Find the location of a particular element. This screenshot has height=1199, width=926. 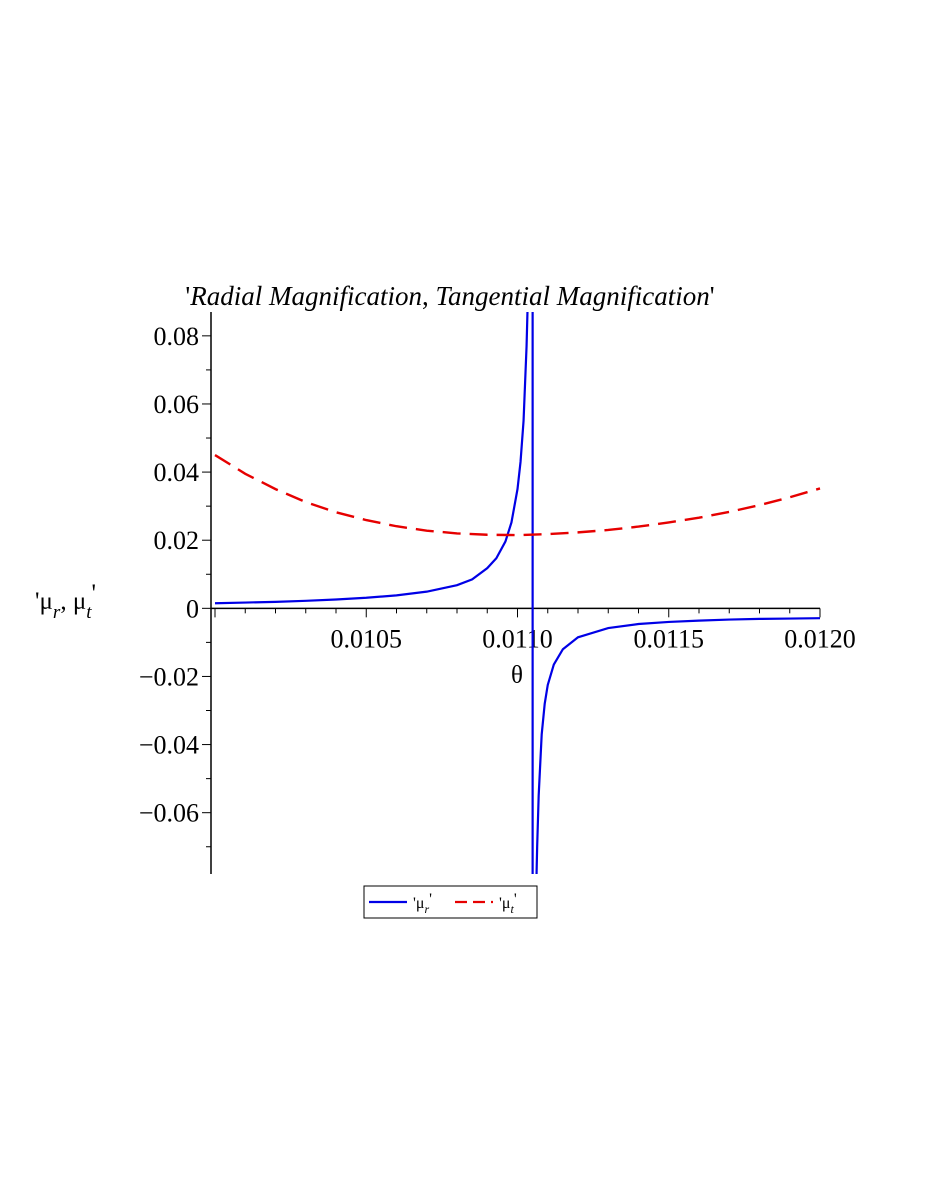

legend: 'μr' 'μt' is located at coordinates (450, 902).